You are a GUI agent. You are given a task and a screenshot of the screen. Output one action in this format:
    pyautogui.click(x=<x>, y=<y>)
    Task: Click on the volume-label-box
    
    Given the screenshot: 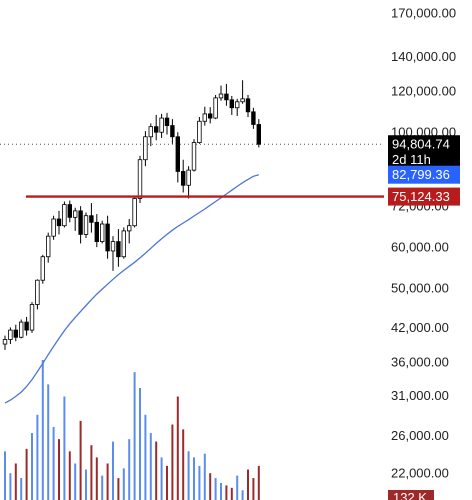 What is the action you would take?
    pyautogui.click(x=411, y=495)
    